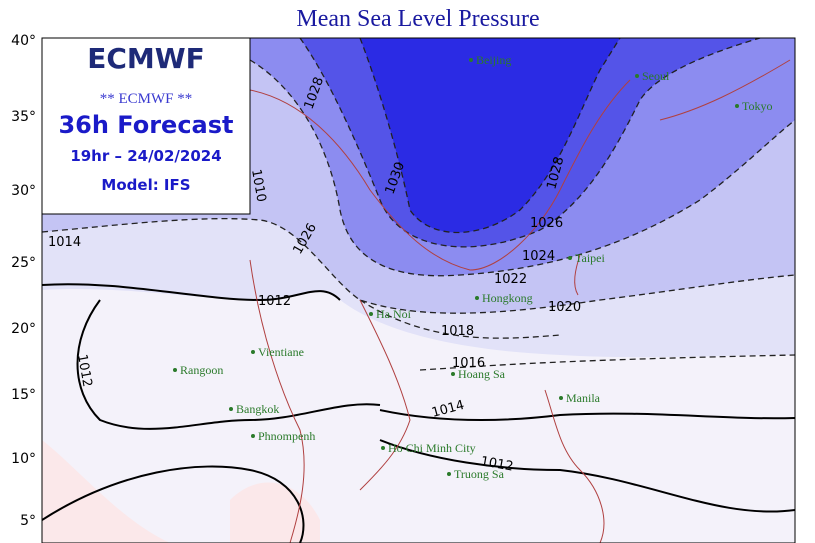 The width and height of the screenshot is (815, 543). What do you see at coordinates (281, 352) in the screenshot?
I see `city-label: Vientiane` at bounding box center [281, 352].